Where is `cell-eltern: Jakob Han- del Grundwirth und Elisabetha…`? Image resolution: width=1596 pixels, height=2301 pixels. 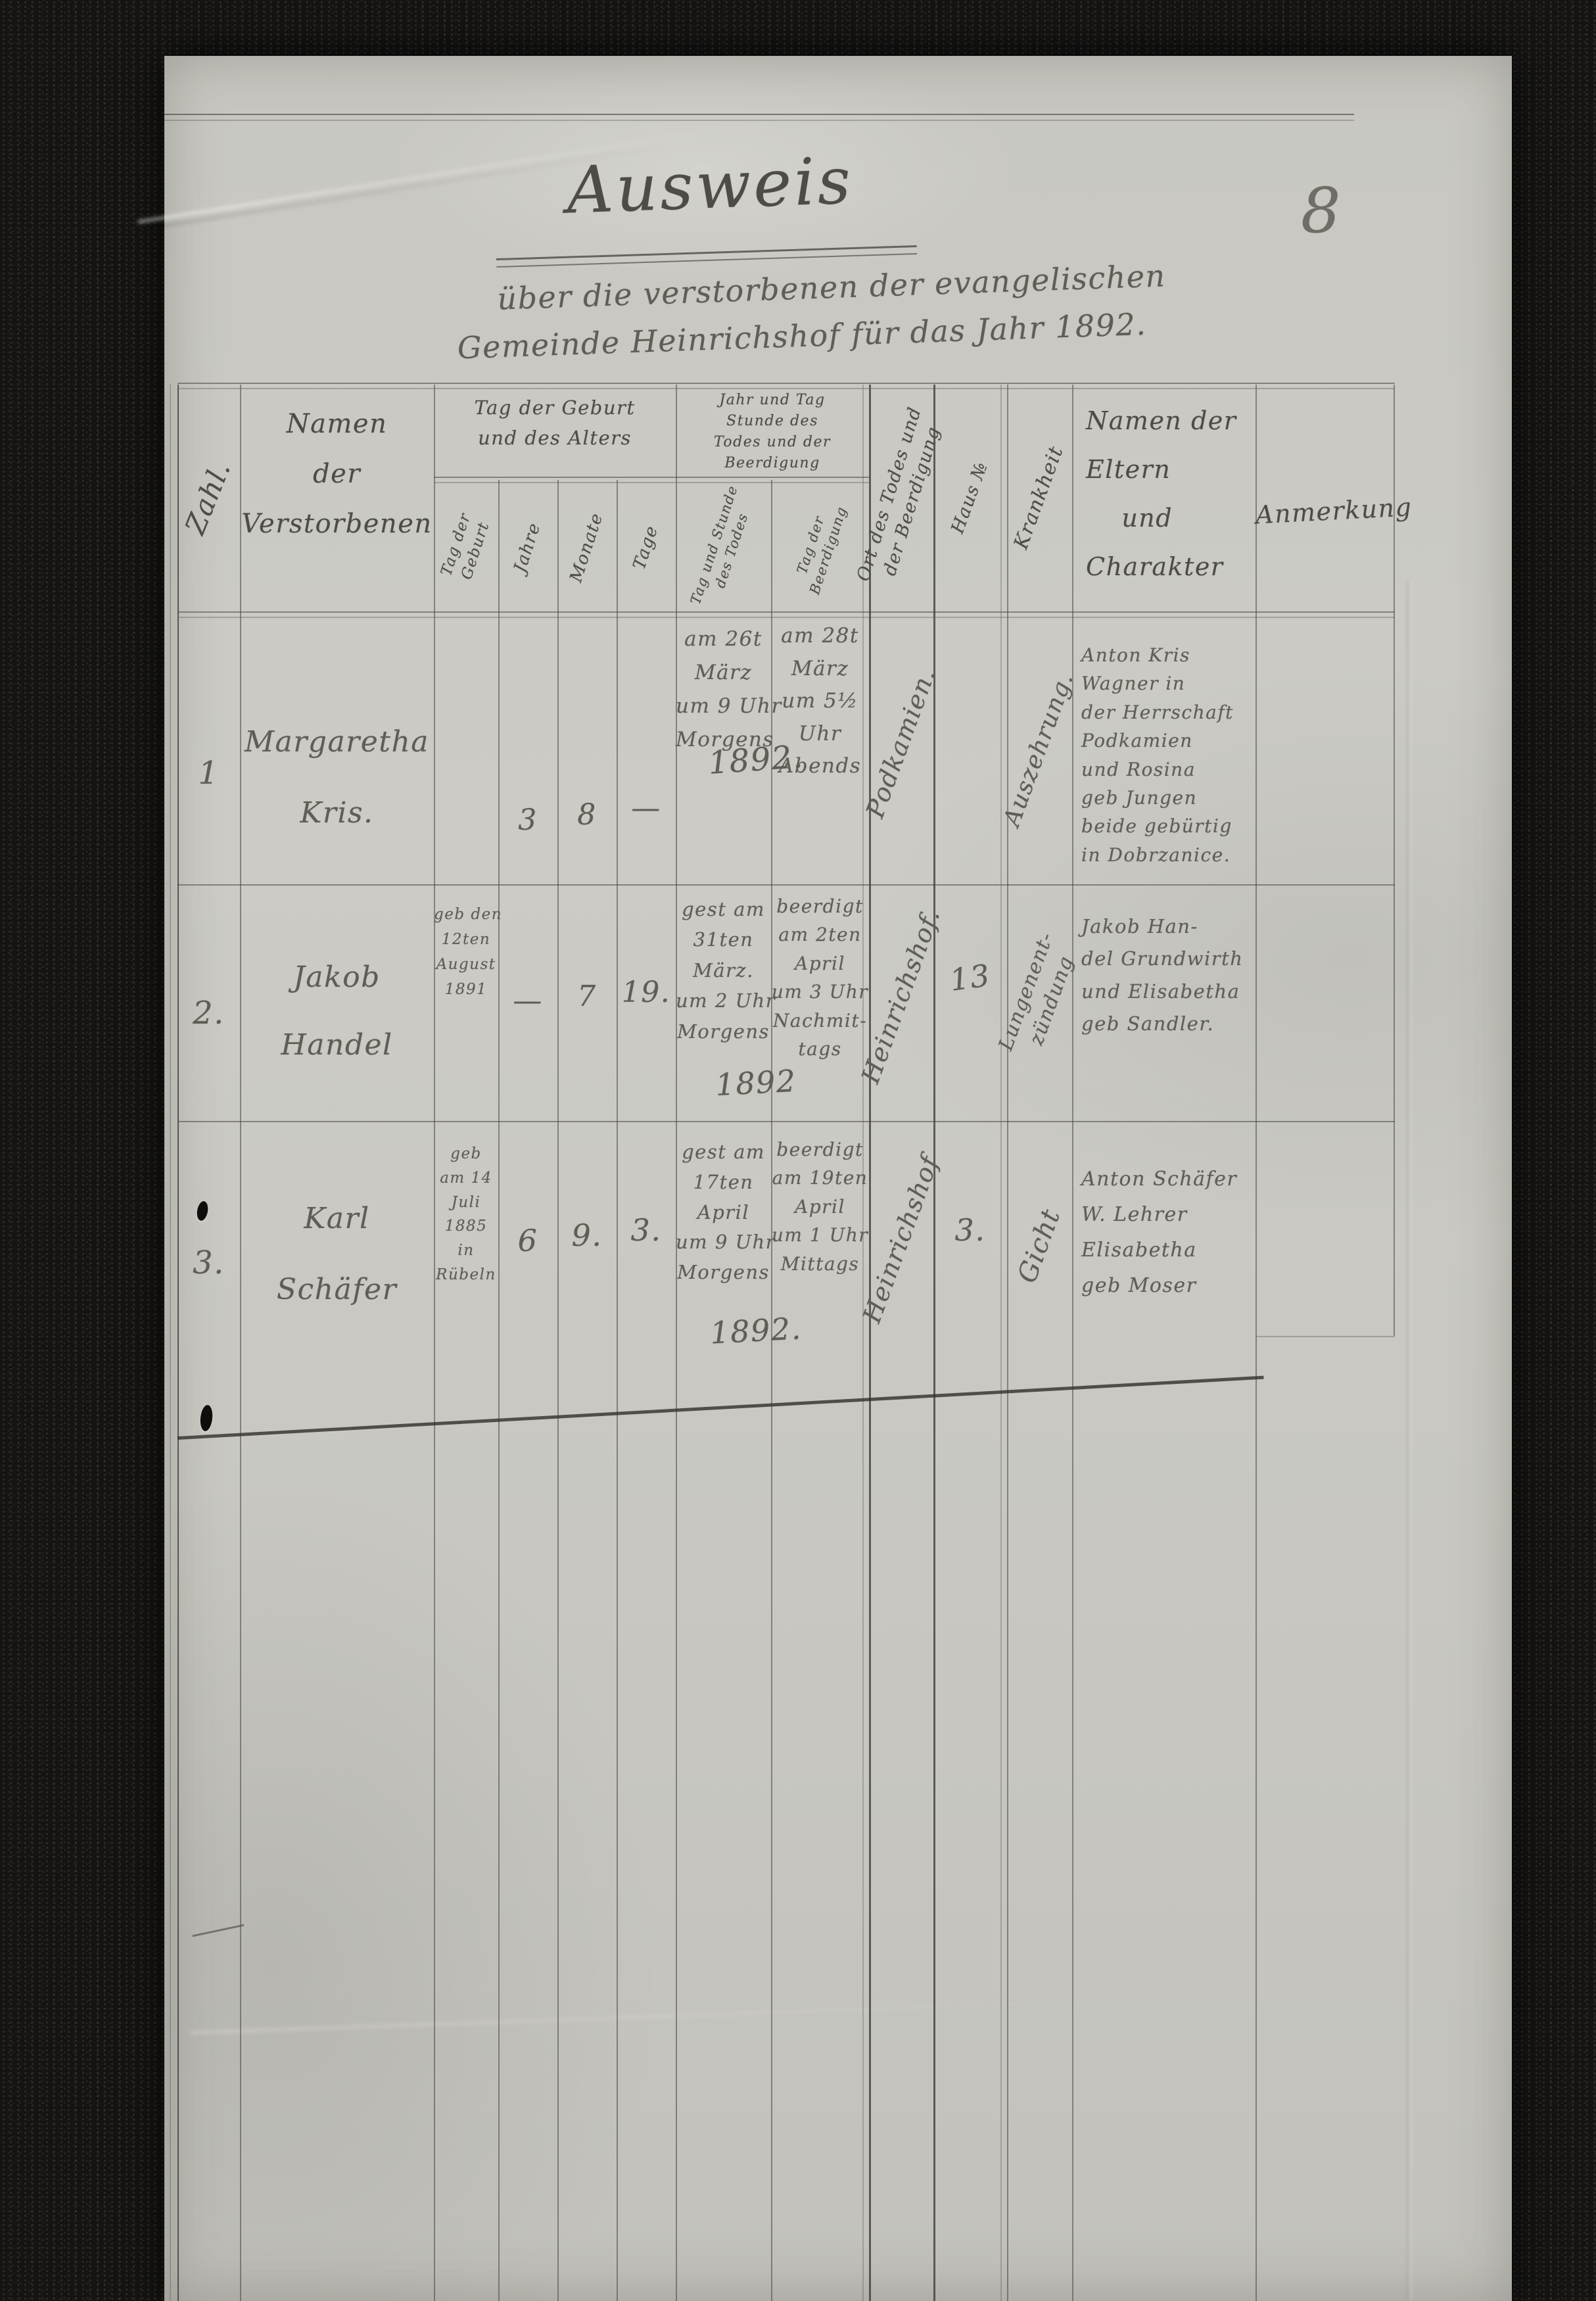 cell-eltern: Jakob Han- del Grundwirth und Elisabetha… is located at coordinates (1162, 975).